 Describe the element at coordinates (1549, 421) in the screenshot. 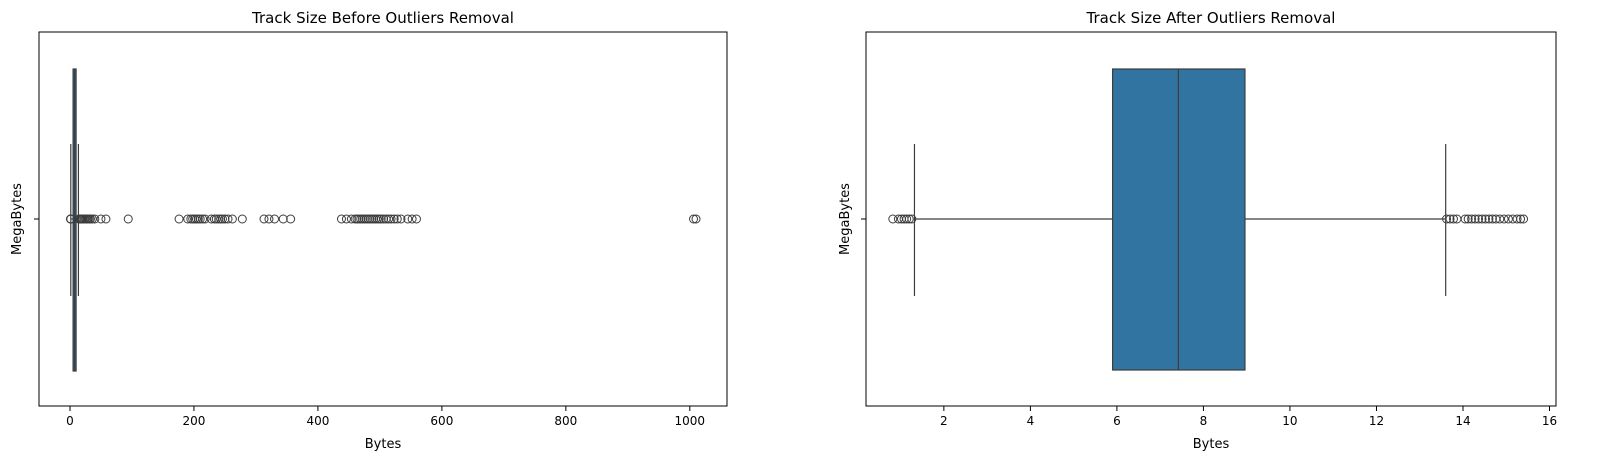

I see `x-tick-label: 16` at that location.